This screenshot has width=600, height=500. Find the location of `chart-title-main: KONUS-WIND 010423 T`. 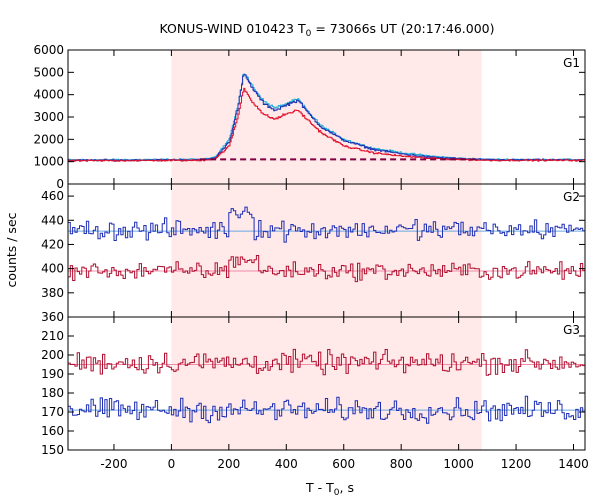

chart-title-main: KONUS-WIND 010423 T is located at coordinates (232, 28).